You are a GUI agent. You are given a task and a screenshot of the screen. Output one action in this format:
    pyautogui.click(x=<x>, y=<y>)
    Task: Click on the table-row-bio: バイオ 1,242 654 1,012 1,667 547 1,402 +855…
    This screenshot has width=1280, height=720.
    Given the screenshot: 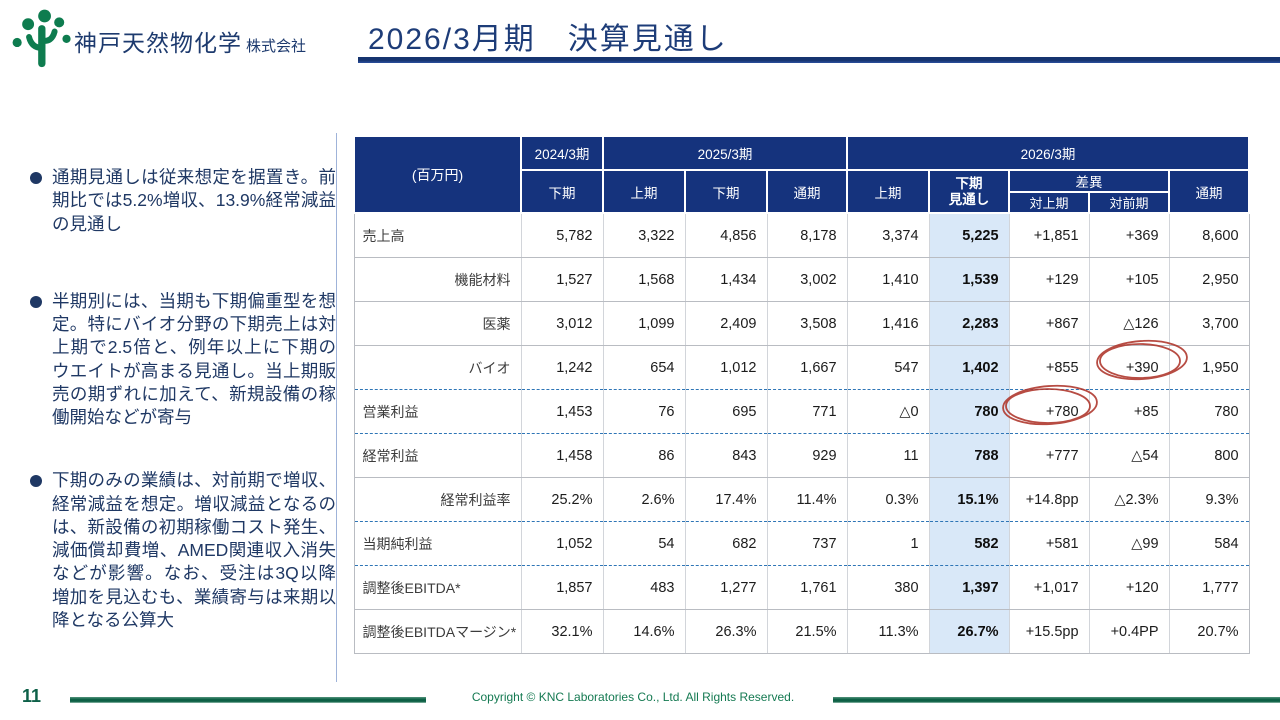 What is the action you would take?
    pyautogui.click(x=801, y=367)
    